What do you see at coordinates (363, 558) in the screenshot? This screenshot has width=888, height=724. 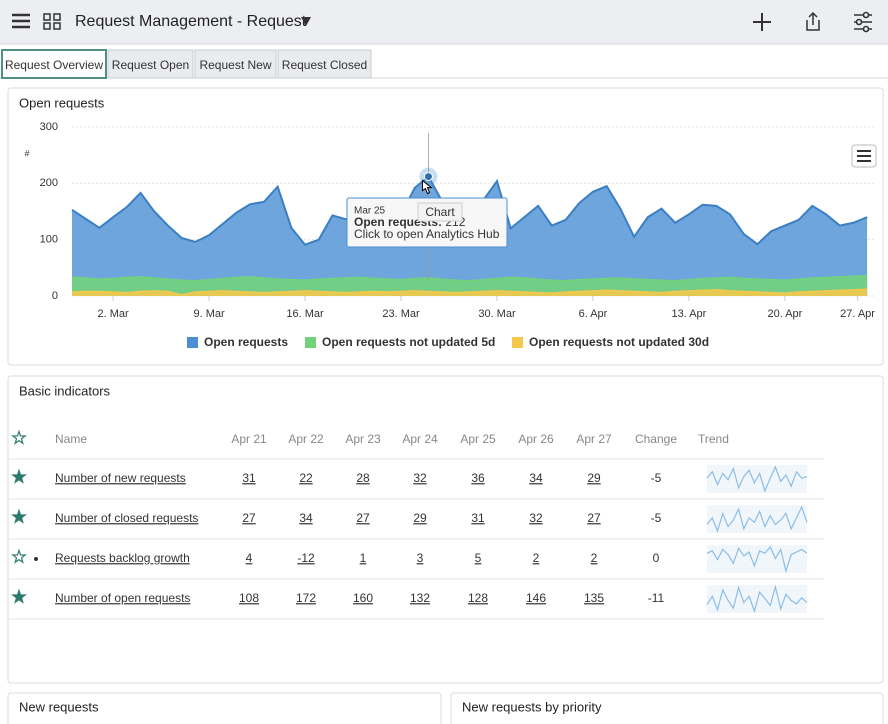 I see `indicator-value: 1` at bounding box center [363, 558].